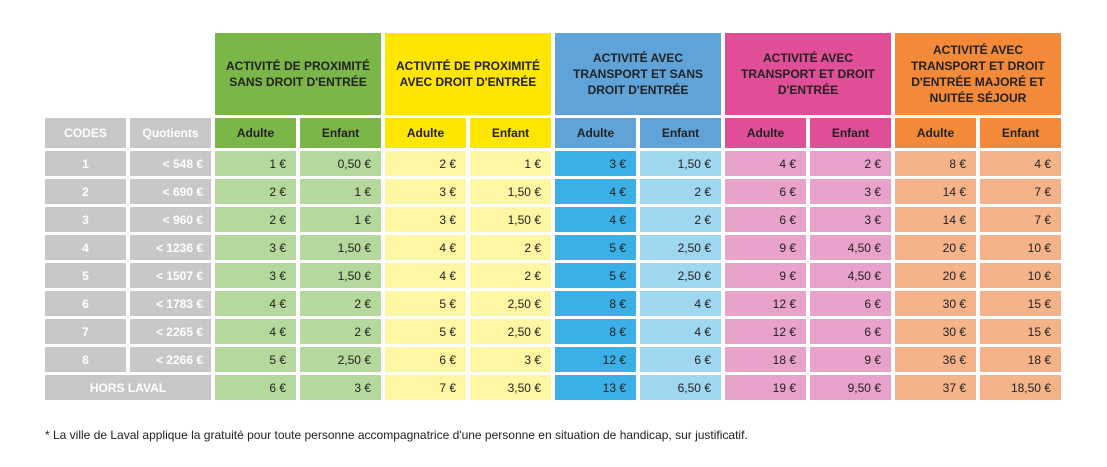 This screenshot has width=1107, height=467. Describe the element at coordinates (510, 387) in the screenshot. I see `hors-laval-price-yellow-child: 3,50 €` at that location.